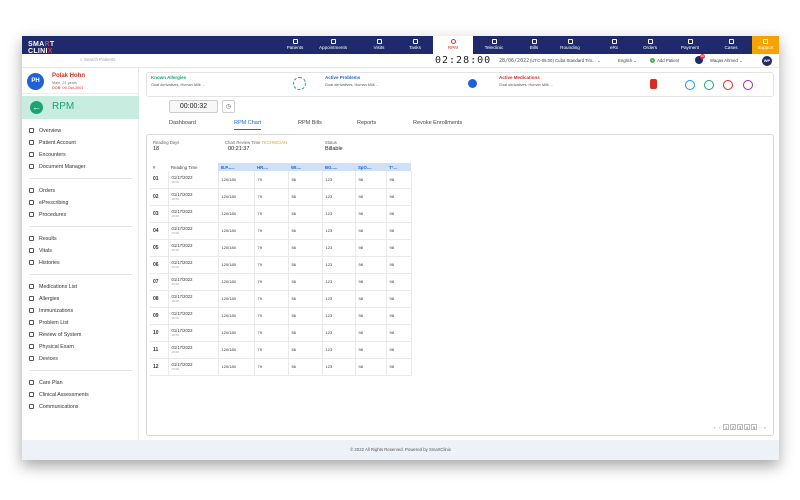 This screenshot has height=500, width=800. I want to click on page-button: 3, so click(740, 427).